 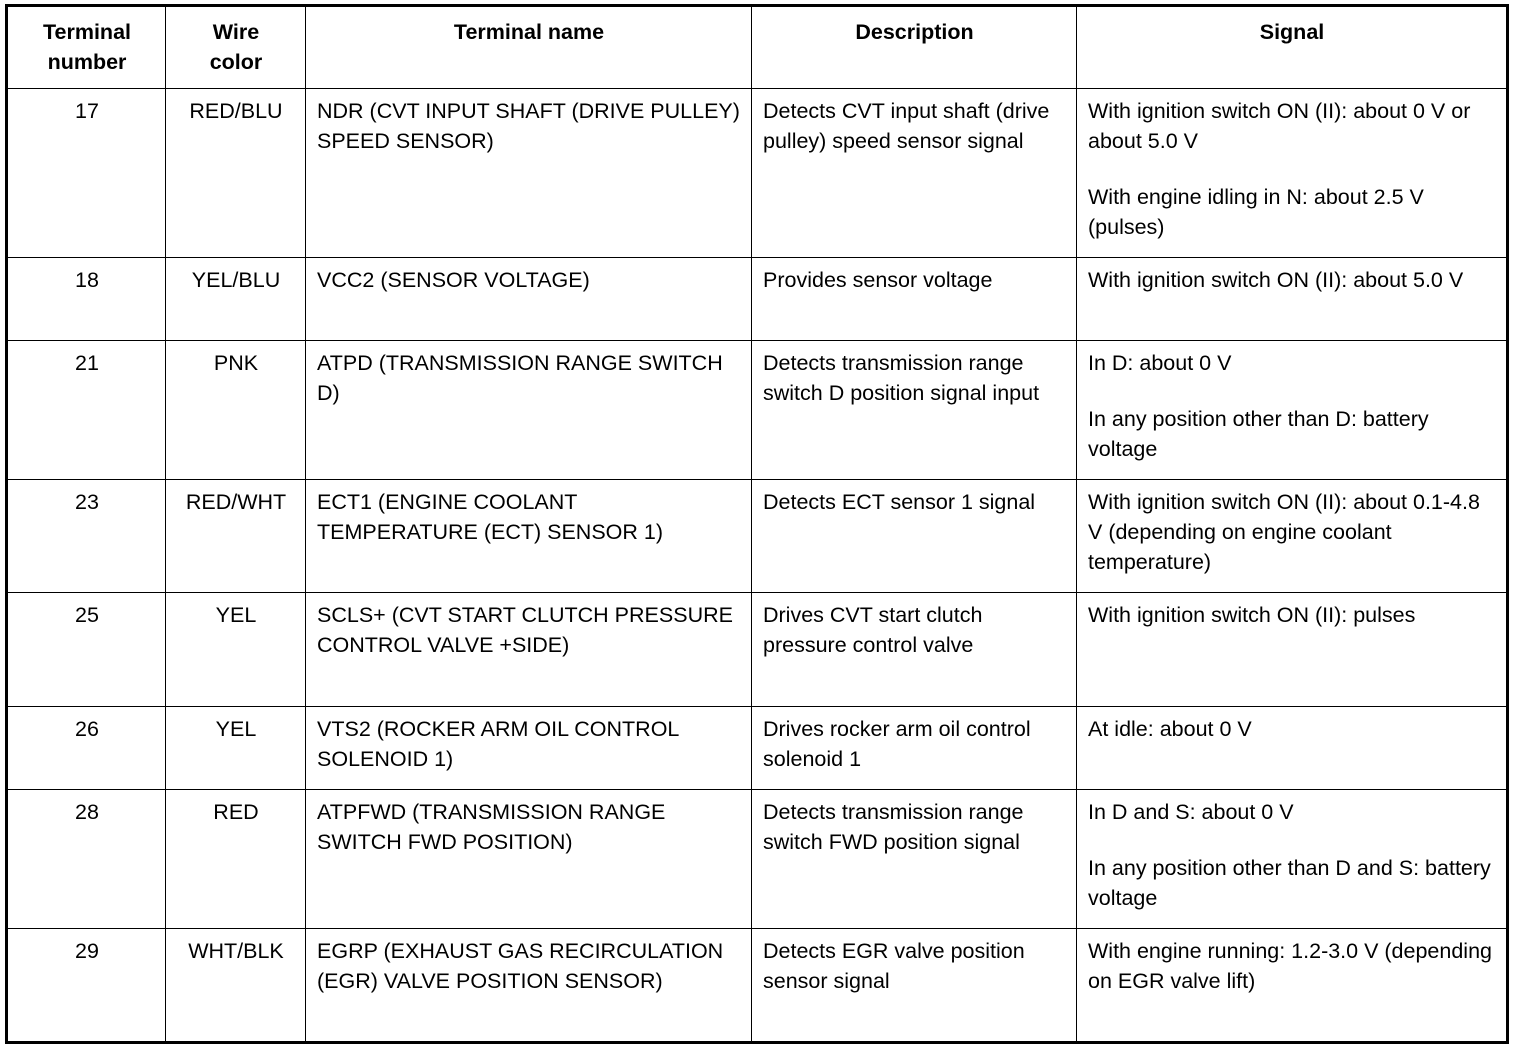 I want to click on terminal-number-cell: 26, so click(x=86, y=748).